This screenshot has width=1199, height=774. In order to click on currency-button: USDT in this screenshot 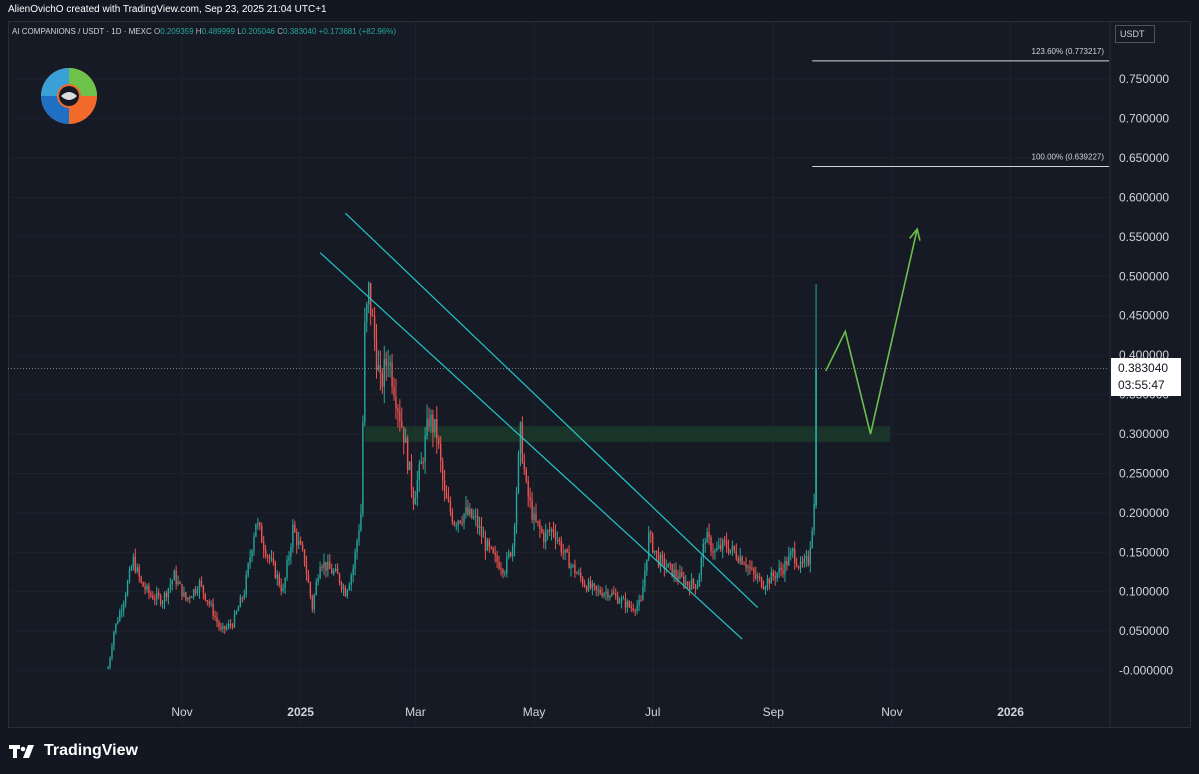, I will do `click(1135, 34)`.